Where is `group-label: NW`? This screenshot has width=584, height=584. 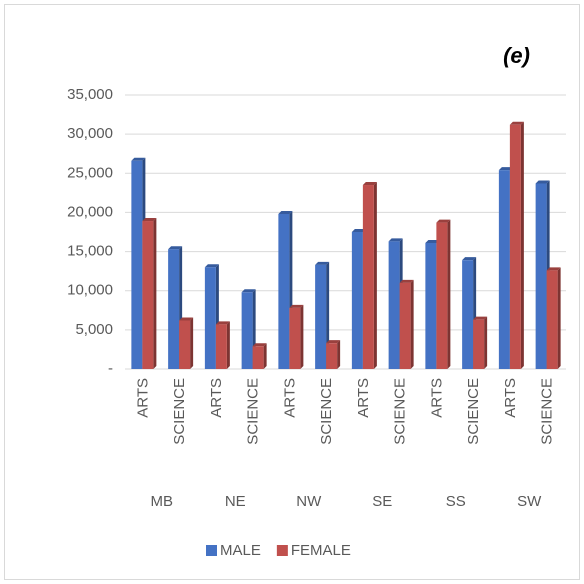 group-label: NW is located at coordinates (309, 501).